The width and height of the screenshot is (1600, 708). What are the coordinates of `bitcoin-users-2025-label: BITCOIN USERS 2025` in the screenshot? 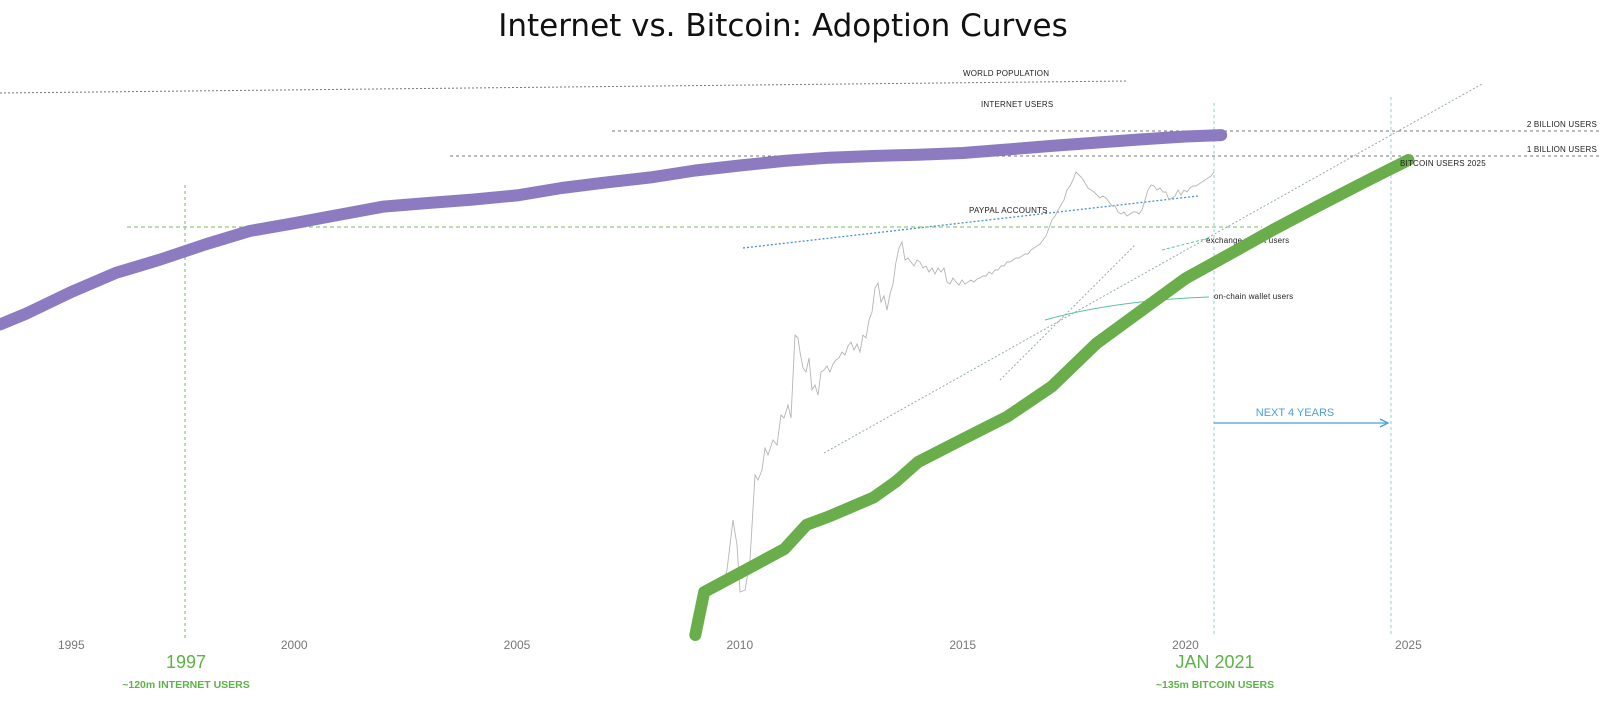 It's located at (1443, 163).